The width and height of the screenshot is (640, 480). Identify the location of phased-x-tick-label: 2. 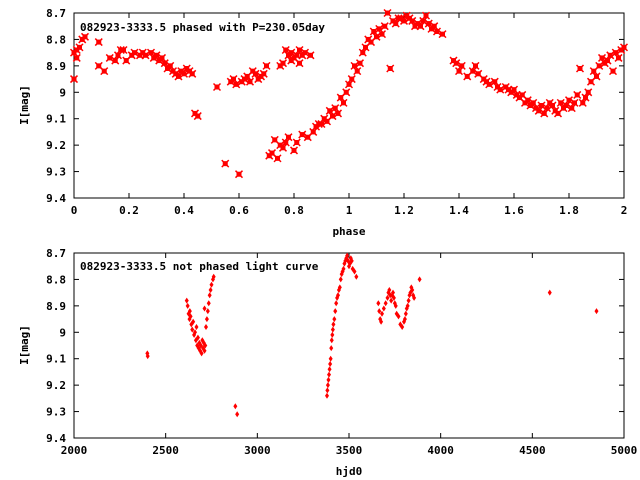
(624, 210).